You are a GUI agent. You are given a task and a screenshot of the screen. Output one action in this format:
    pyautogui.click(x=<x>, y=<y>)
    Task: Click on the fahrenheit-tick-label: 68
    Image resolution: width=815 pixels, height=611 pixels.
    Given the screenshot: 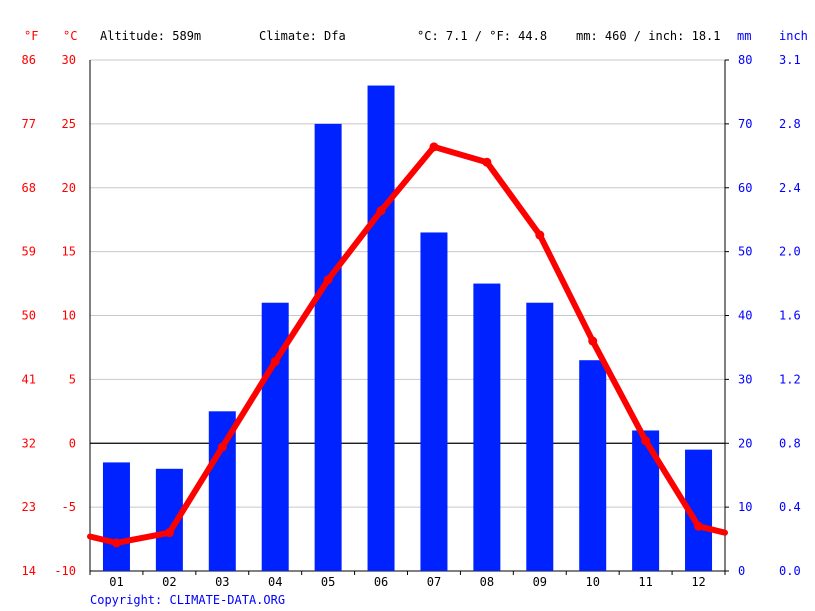 What is the action you would take?
    pyautogui.click(x=29, y=188)
    